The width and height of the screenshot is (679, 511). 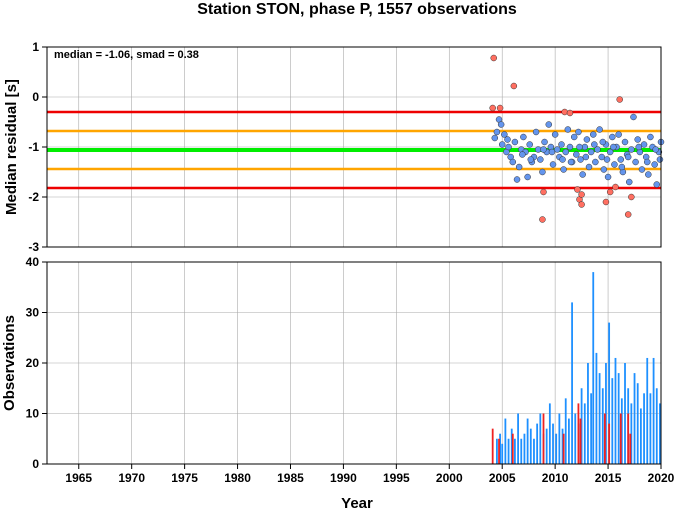 I want to click on x-tick-label: 1965, so click(x=78, y=478).